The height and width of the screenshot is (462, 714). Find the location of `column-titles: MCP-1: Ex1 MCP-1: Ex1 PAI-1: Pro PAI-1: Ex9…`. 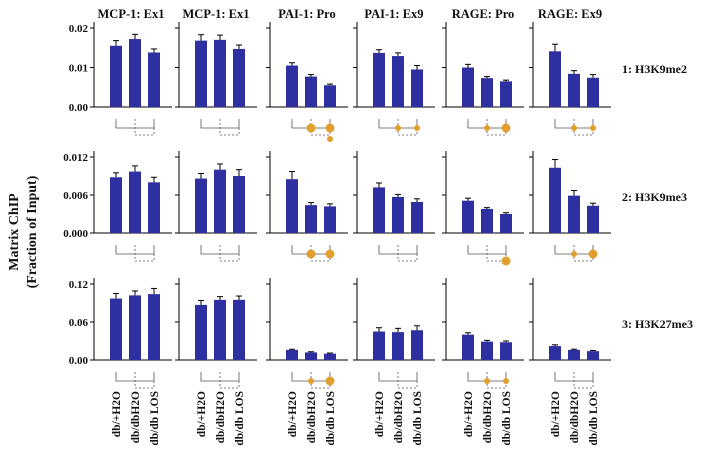

column-titles: MCP-1: Ex1 MCP-1: Ex1 PAI-1: Pro PAI-1: Ex9… is located at coordinates (350, 14).